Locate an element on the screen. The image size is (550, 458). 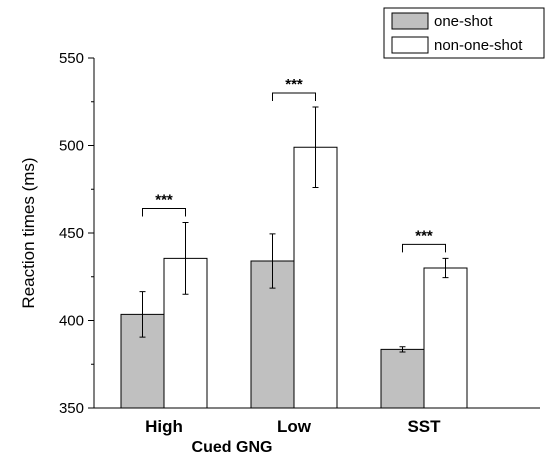
significance-label-sst: *** is located at coordinates (424, 235).